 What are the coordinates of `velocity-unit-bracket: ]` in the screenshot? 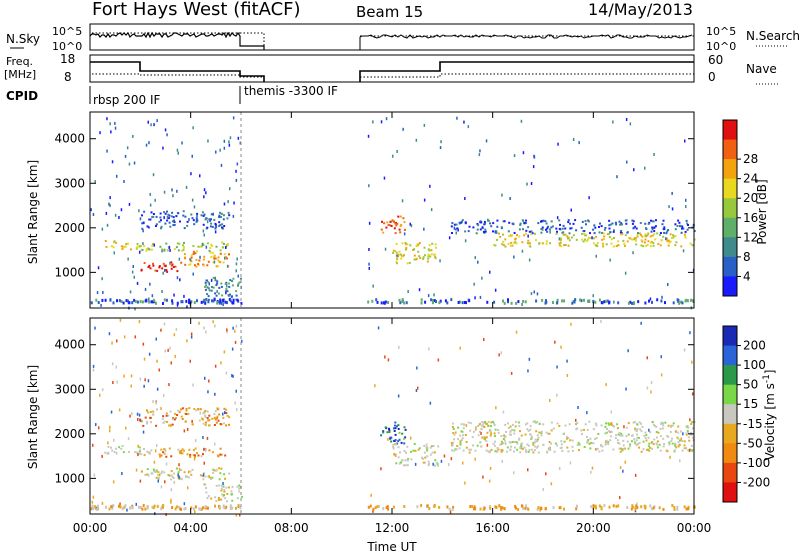 It's located at (770, 372).